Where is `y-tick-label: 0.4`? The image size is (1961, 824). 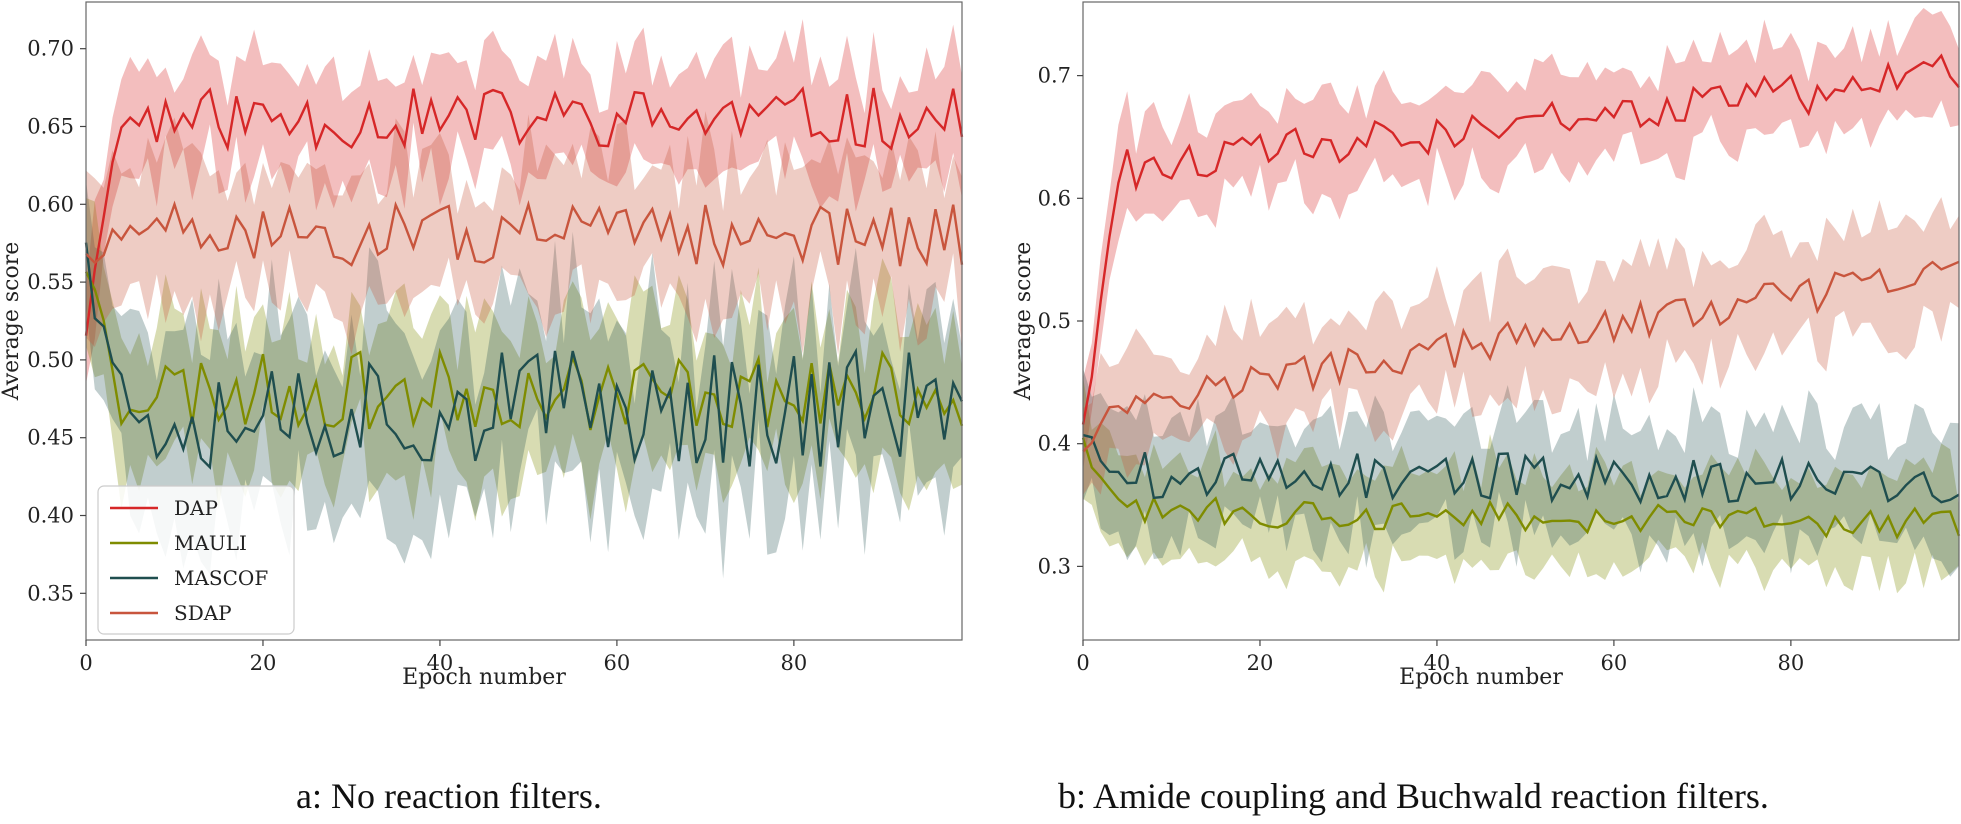
y-tick-label: 0.4 is located at coordinates (1054, 444).